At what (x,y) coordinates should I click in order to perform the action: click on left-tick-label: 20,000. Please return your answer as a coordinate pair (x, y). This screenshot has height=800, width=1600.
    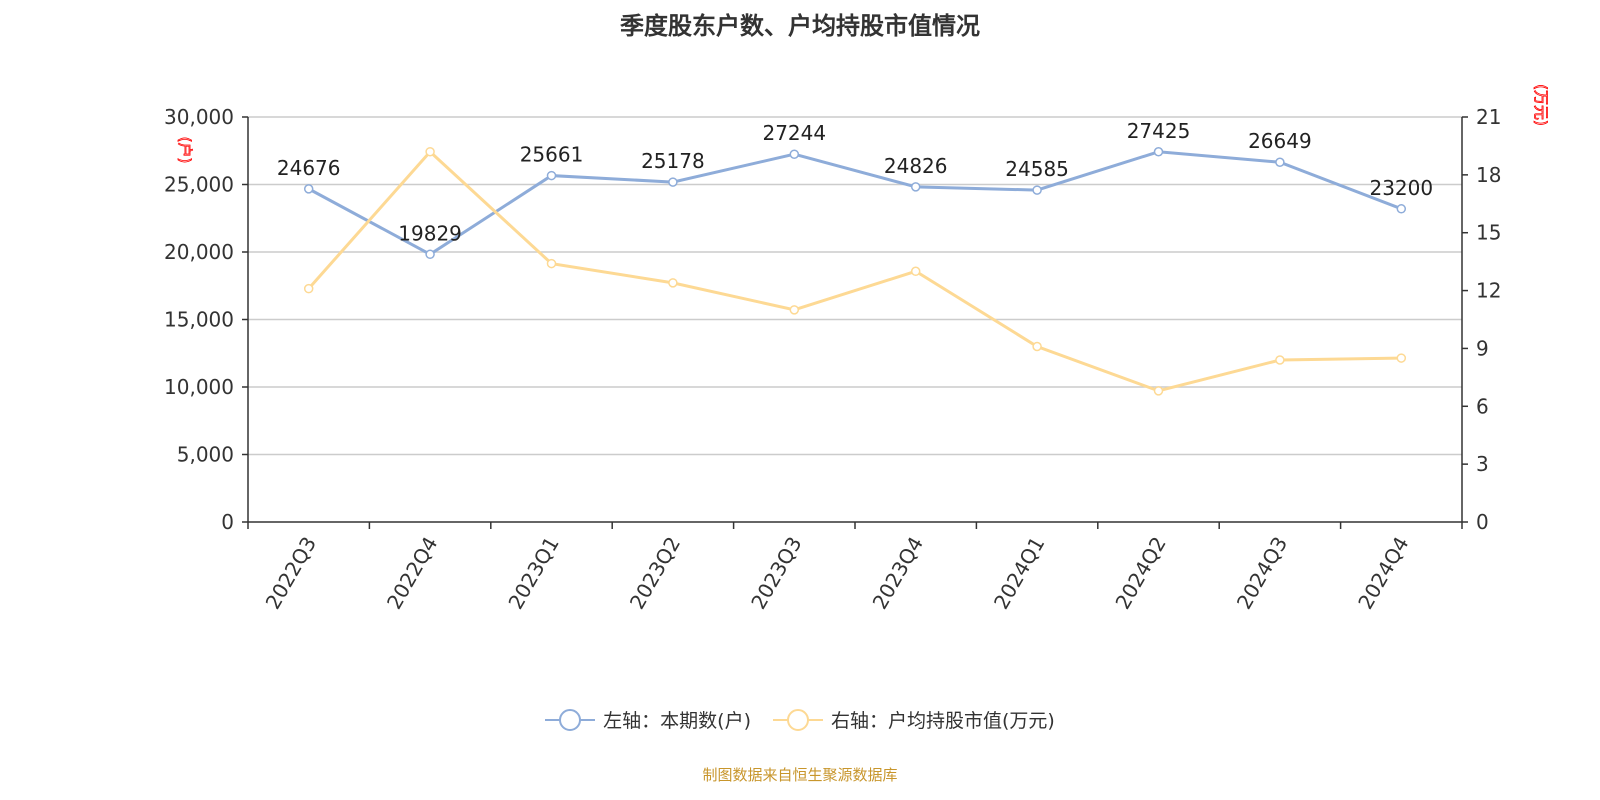
    Looking at the image, I should click on (199, 252).